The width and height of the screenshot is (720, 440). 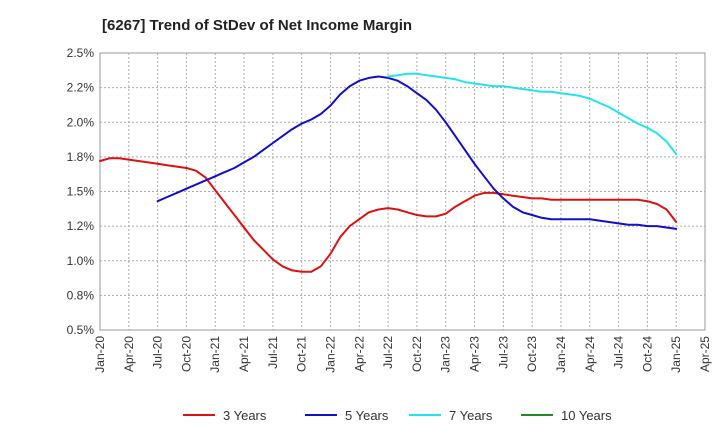 What do you see at coordinates (586, 415) in the screenshot?
I see `legend-label: 10 Years` at bounding box center [586, 415].